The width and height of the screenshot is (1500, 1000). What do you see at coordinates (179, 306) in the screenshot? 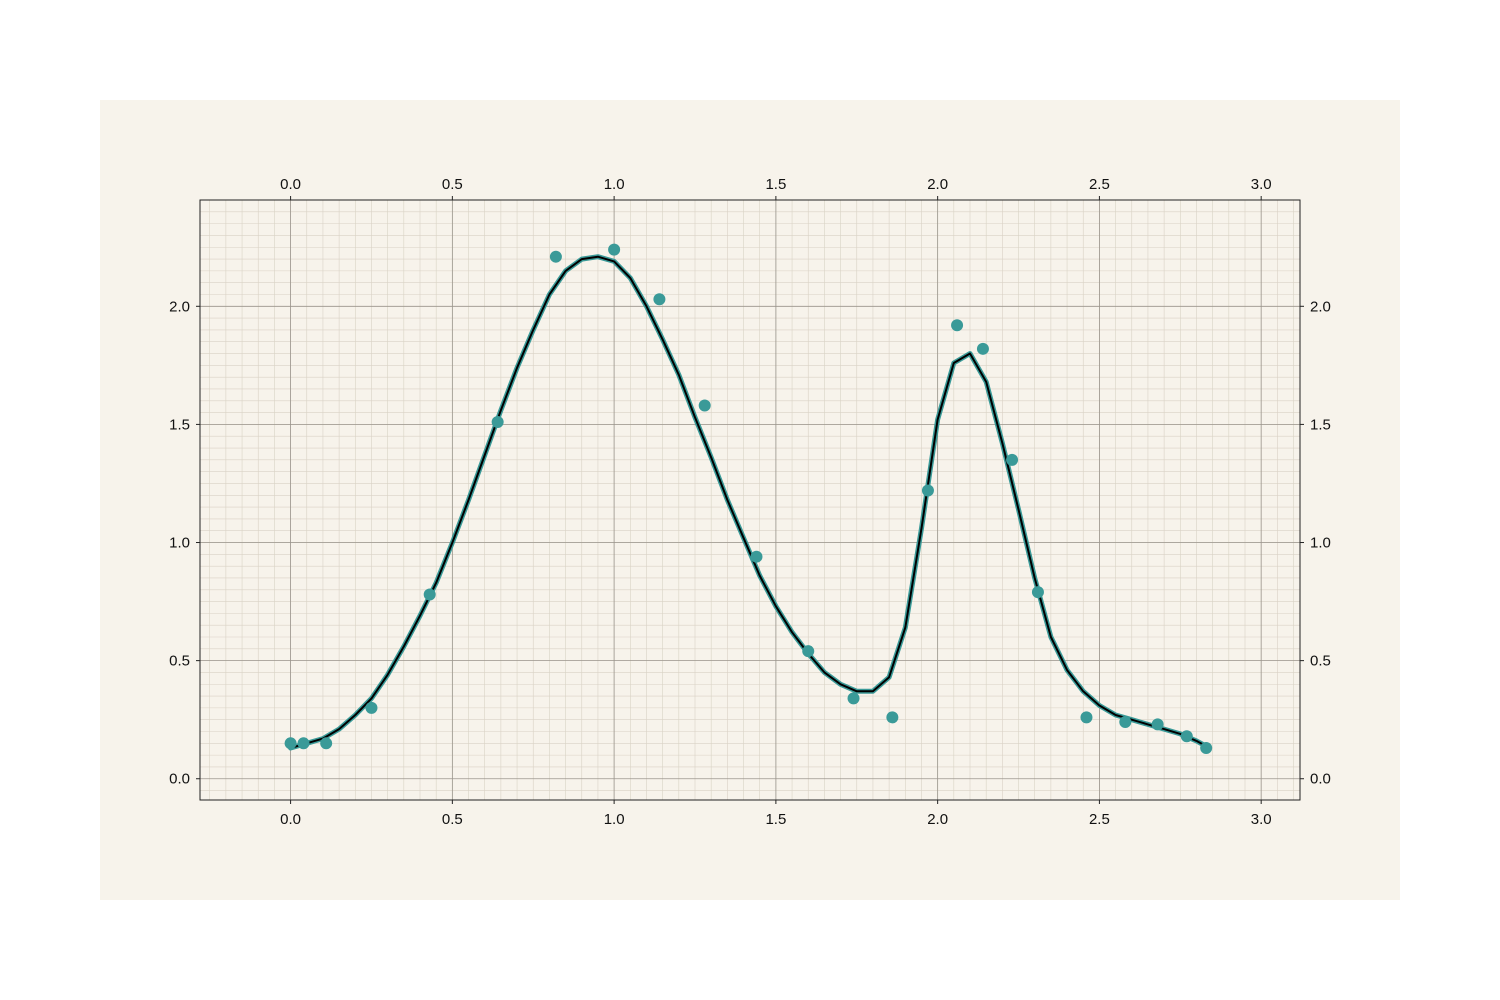
I see `y-tick-label-left: 2.0` at bounding box center [179, 306].